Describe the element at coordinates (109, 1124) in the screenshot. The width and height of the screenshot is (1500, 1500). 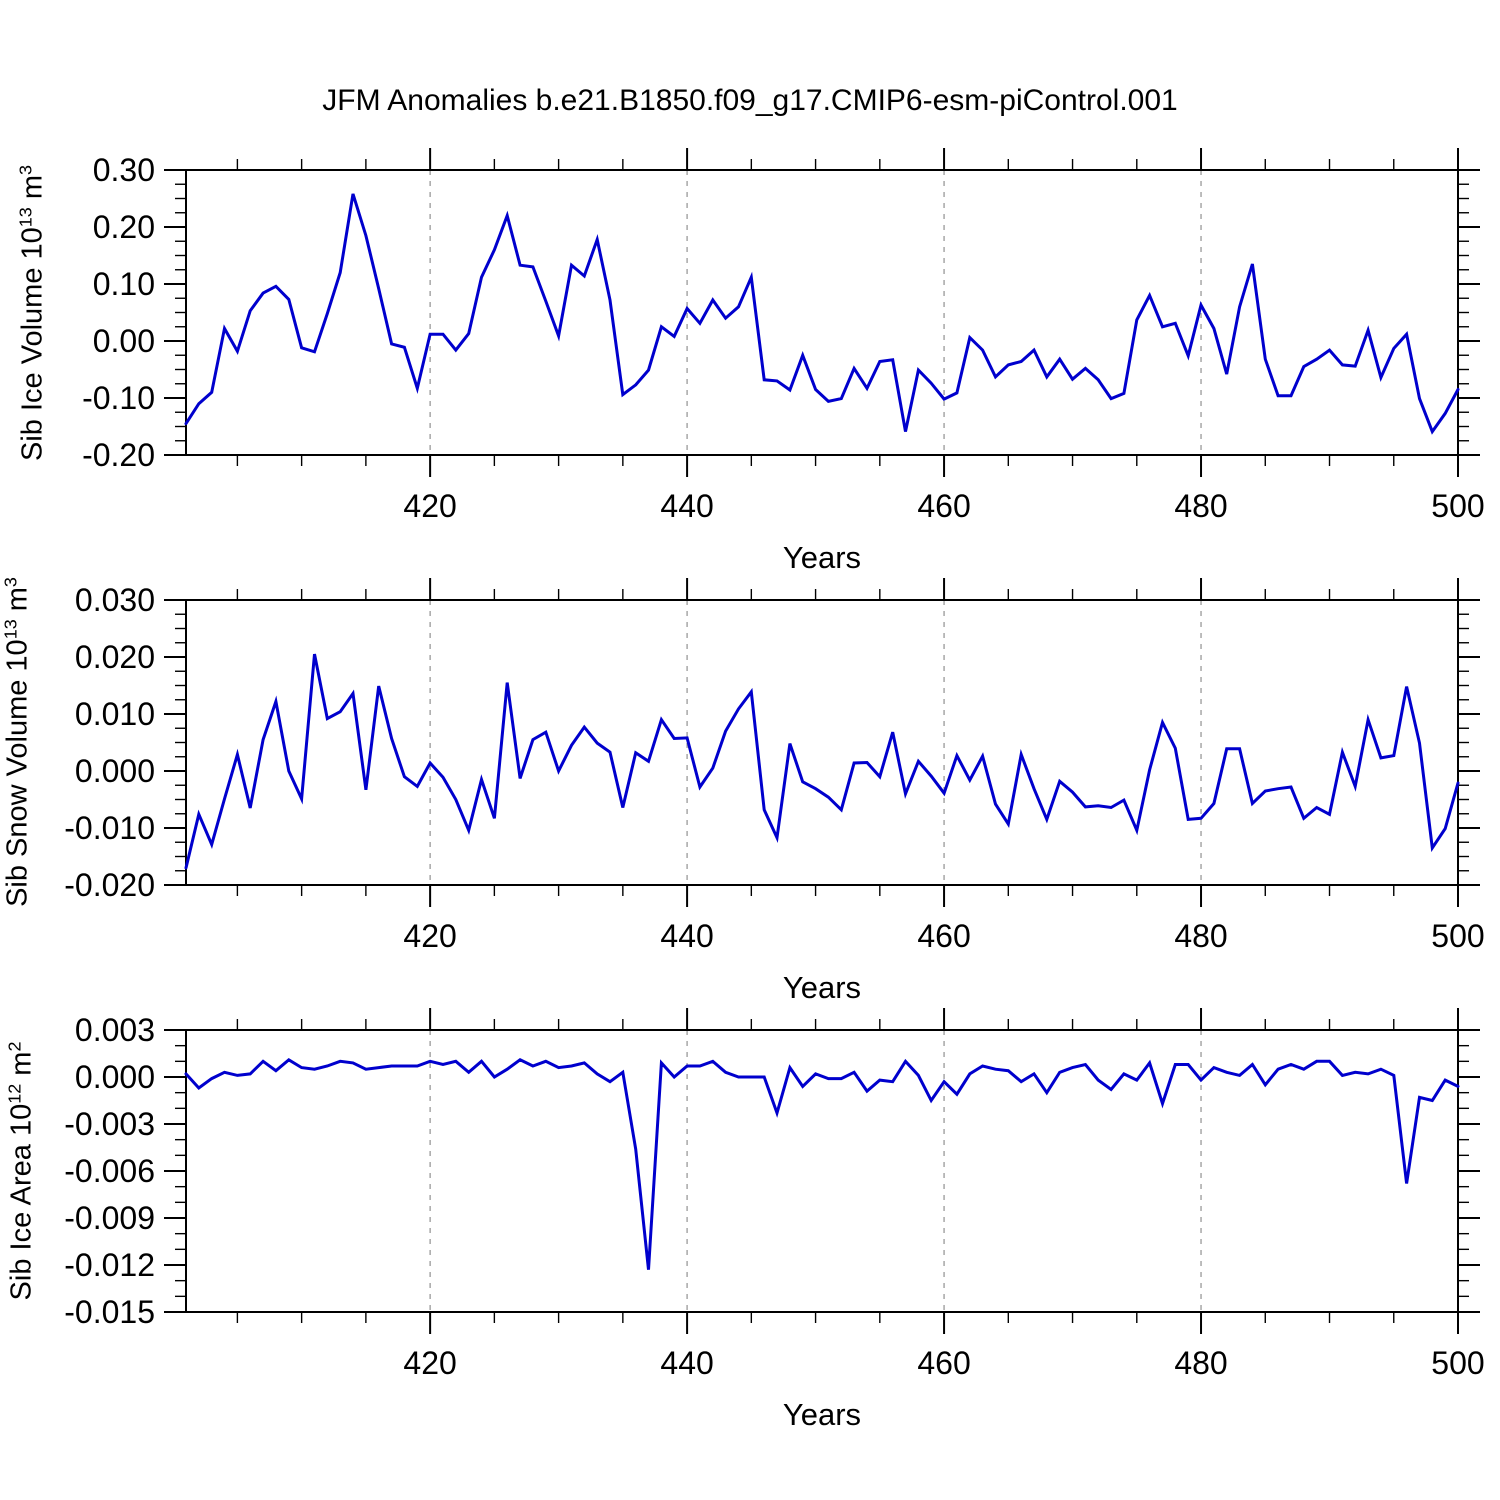
I see `y-tick-label: -0.003` at that location.